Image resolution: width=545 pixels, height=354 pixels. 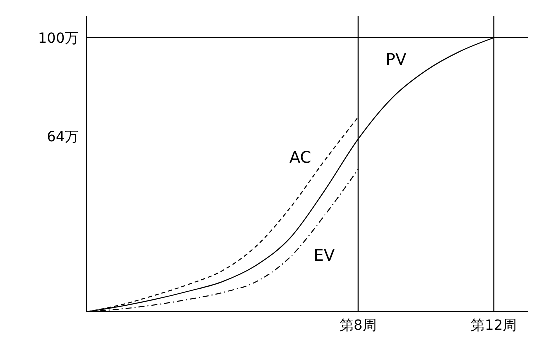 What do you see at coordinates (358, 326) in the screenshot?
I see `x-tick-label: 第8周` at bounding box center [358, 326].